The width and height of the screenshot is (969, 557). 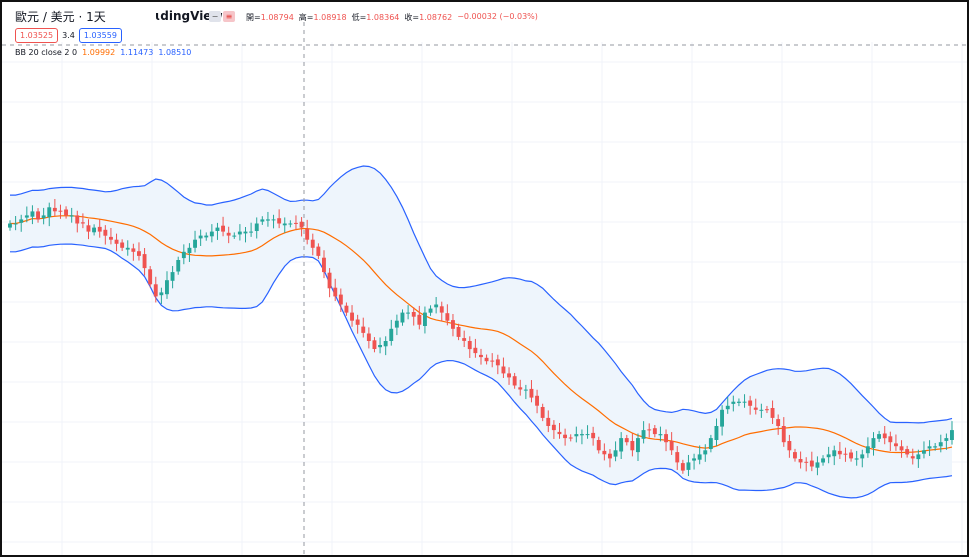 What do you see at coordinates (215, 16) in the screenshot?
I see `minus-icon: −` at bounding box center [215, 16].